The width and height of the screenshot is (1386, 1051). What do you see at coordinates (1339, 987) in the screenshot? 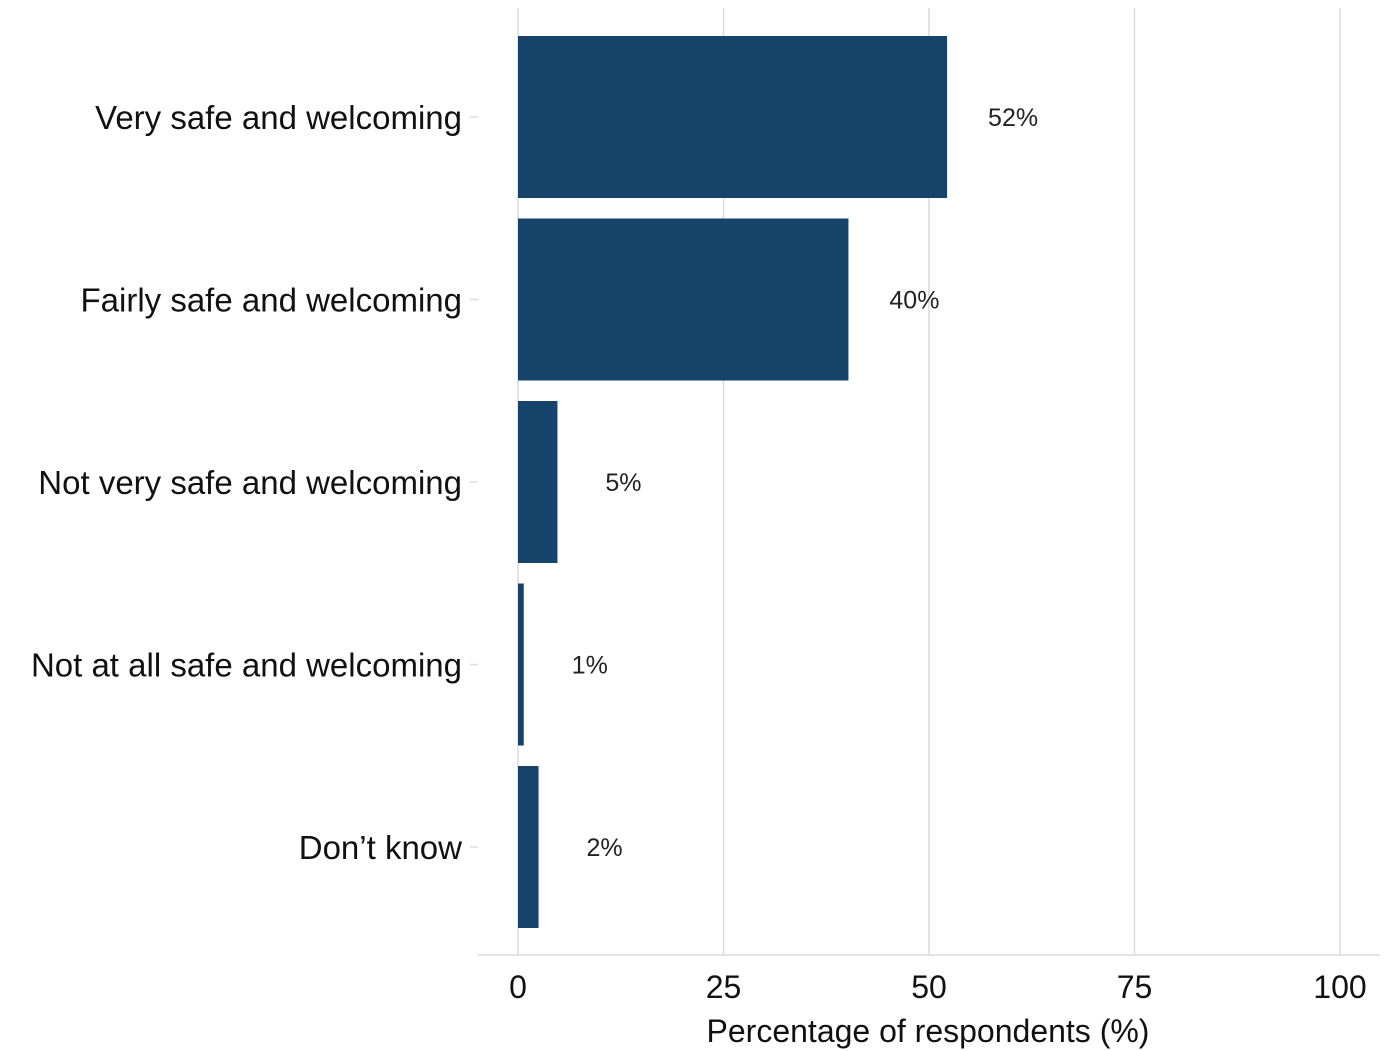
I see `x-tick-label-4: 100` at bounding box center [1339, 987].